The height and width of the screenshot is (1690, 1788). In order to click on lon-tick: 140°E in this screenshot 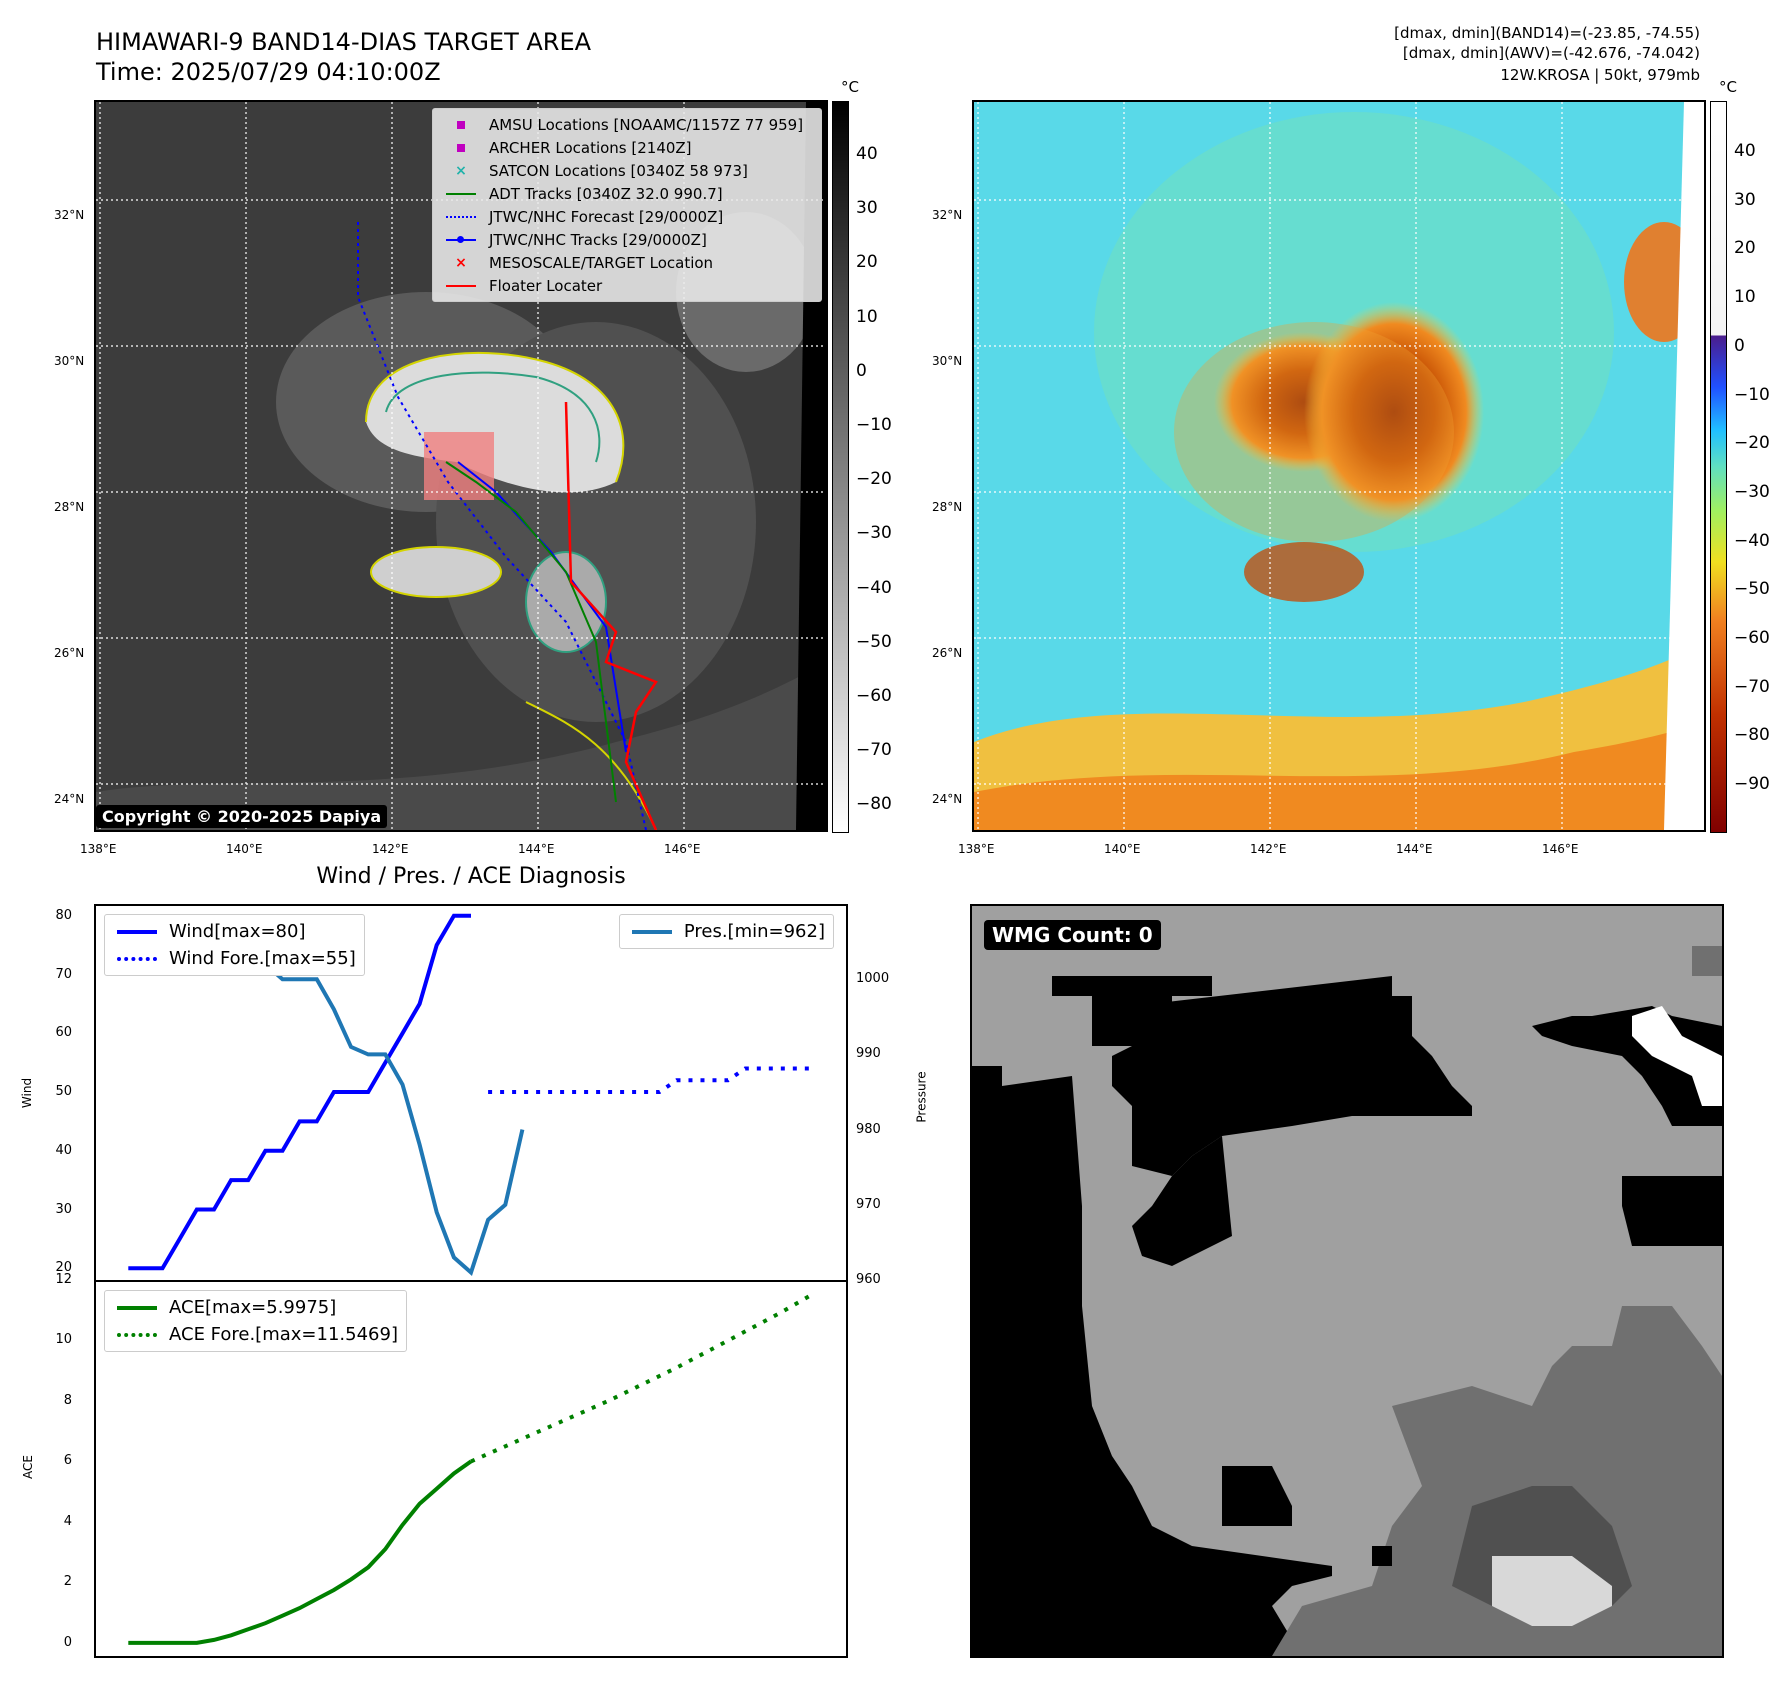, I will do `click(244, 849)`.